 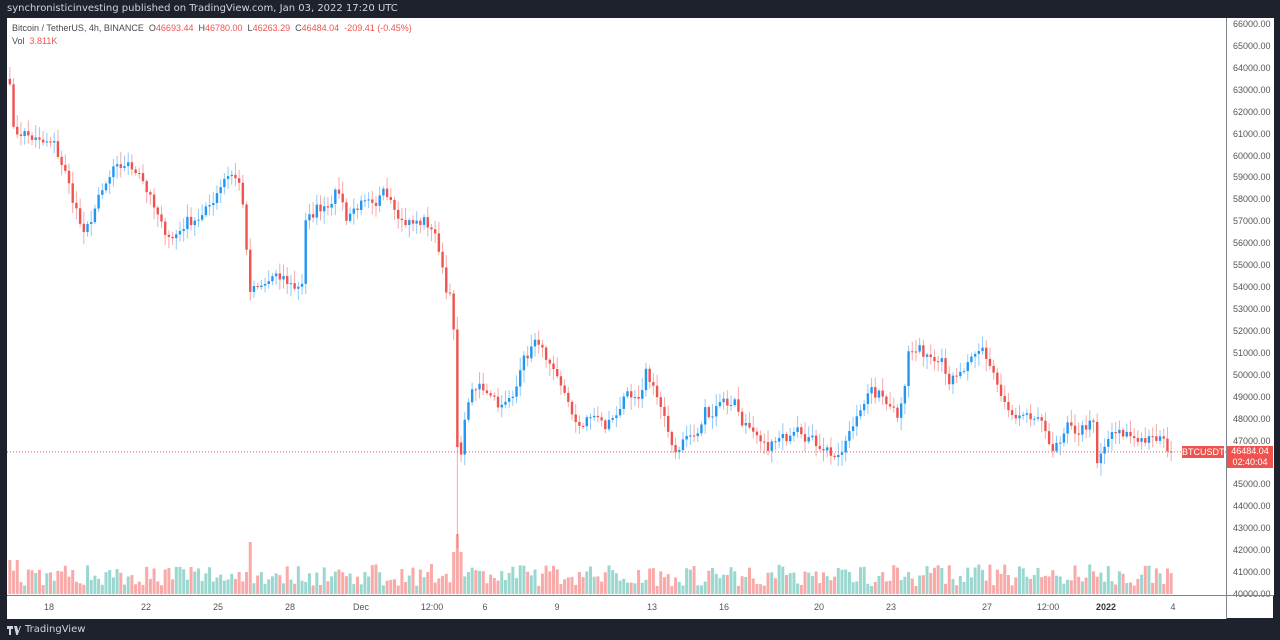 What do you see at coordinates (1252, 374) in the screenshot?
I see `price-tick-label: 50000.00` at bounding box center [1252, 374].